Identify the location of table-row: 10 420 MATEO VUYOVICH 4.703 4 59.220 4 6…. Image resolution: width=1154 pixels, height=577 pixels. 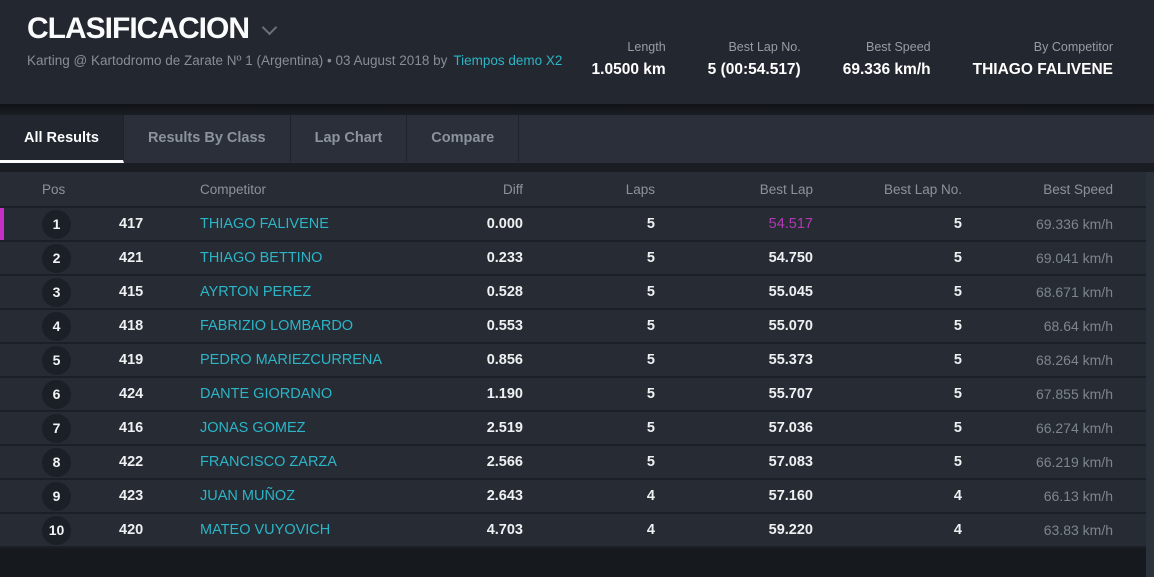
(577, 531).